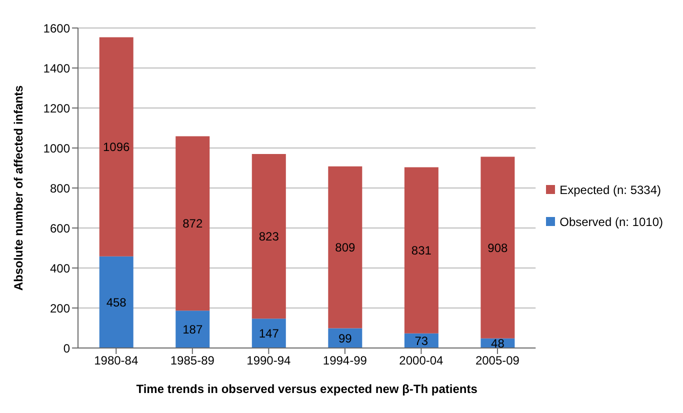 This screenshot has height=413, width=683. What do you see at coordinates (192, 361) in the screenshot?
I see `x-tick-label: 1985-89` at bounding box center [192, 361].